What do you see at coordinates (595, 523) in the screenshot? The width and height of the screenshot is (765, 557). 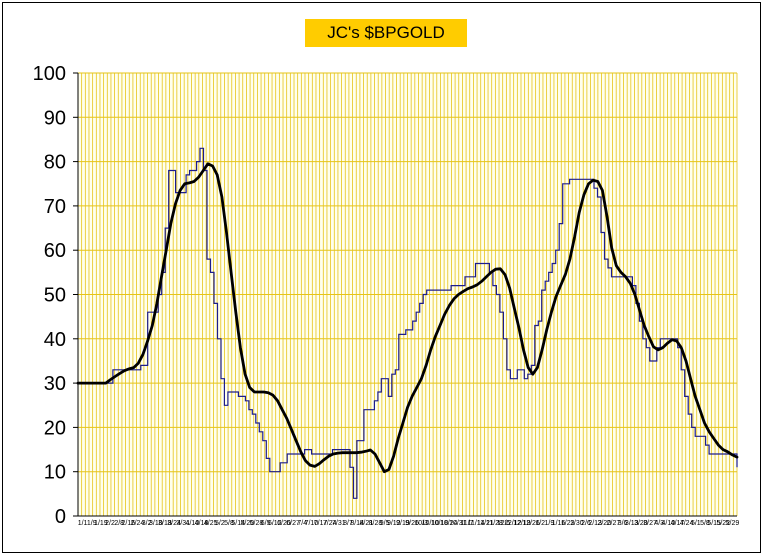 I see `x-tick-label: 2/13` at bounding box center [595, 523].